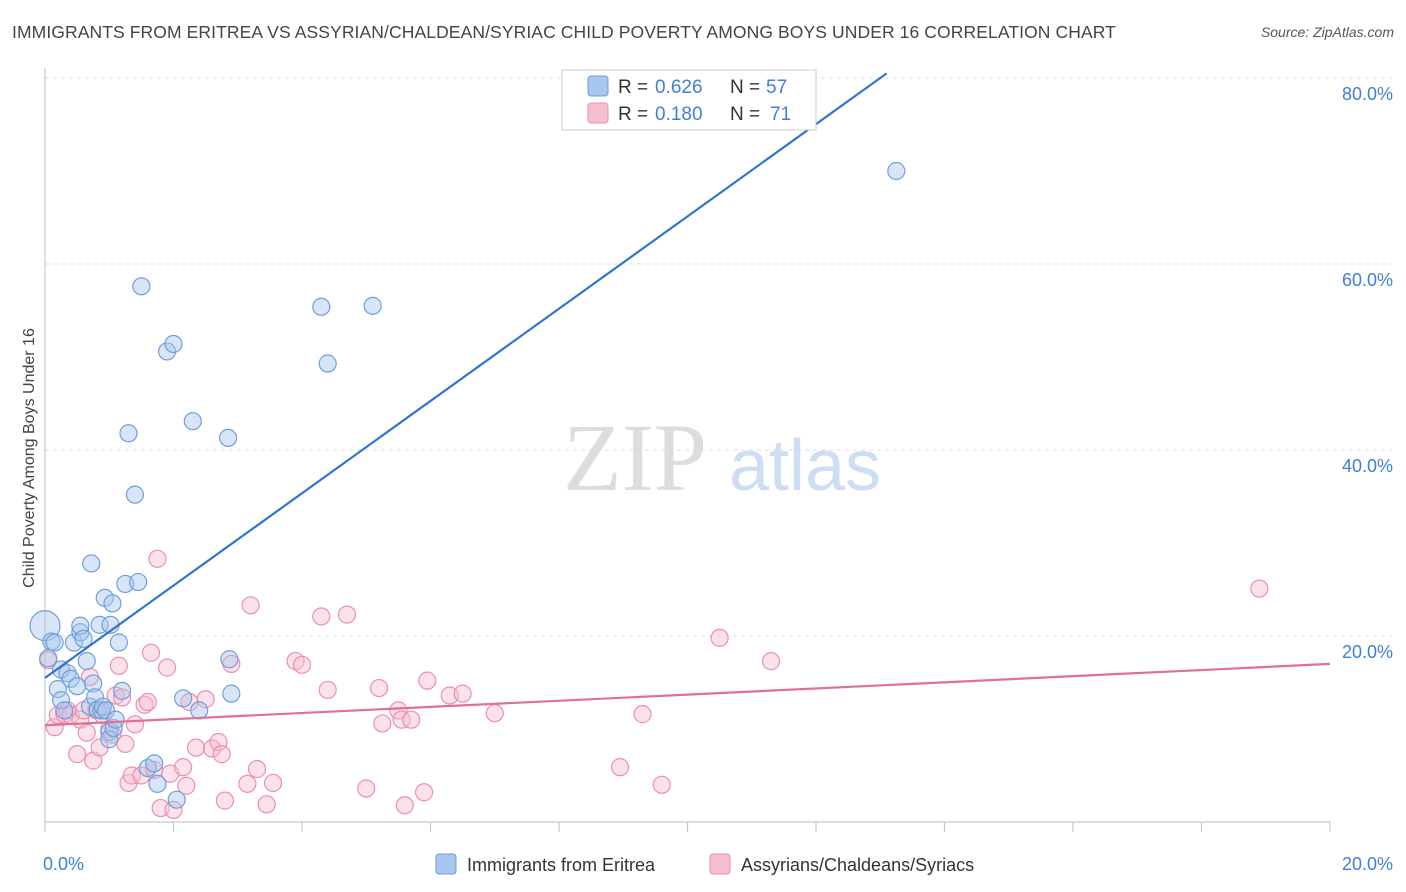 The height and width of the screenshot is (892, 1406). What do you see at coordinates (635, 457) in the screenshot?
I see `watermark-zip: ZIP` at bounding box center [635, 457].